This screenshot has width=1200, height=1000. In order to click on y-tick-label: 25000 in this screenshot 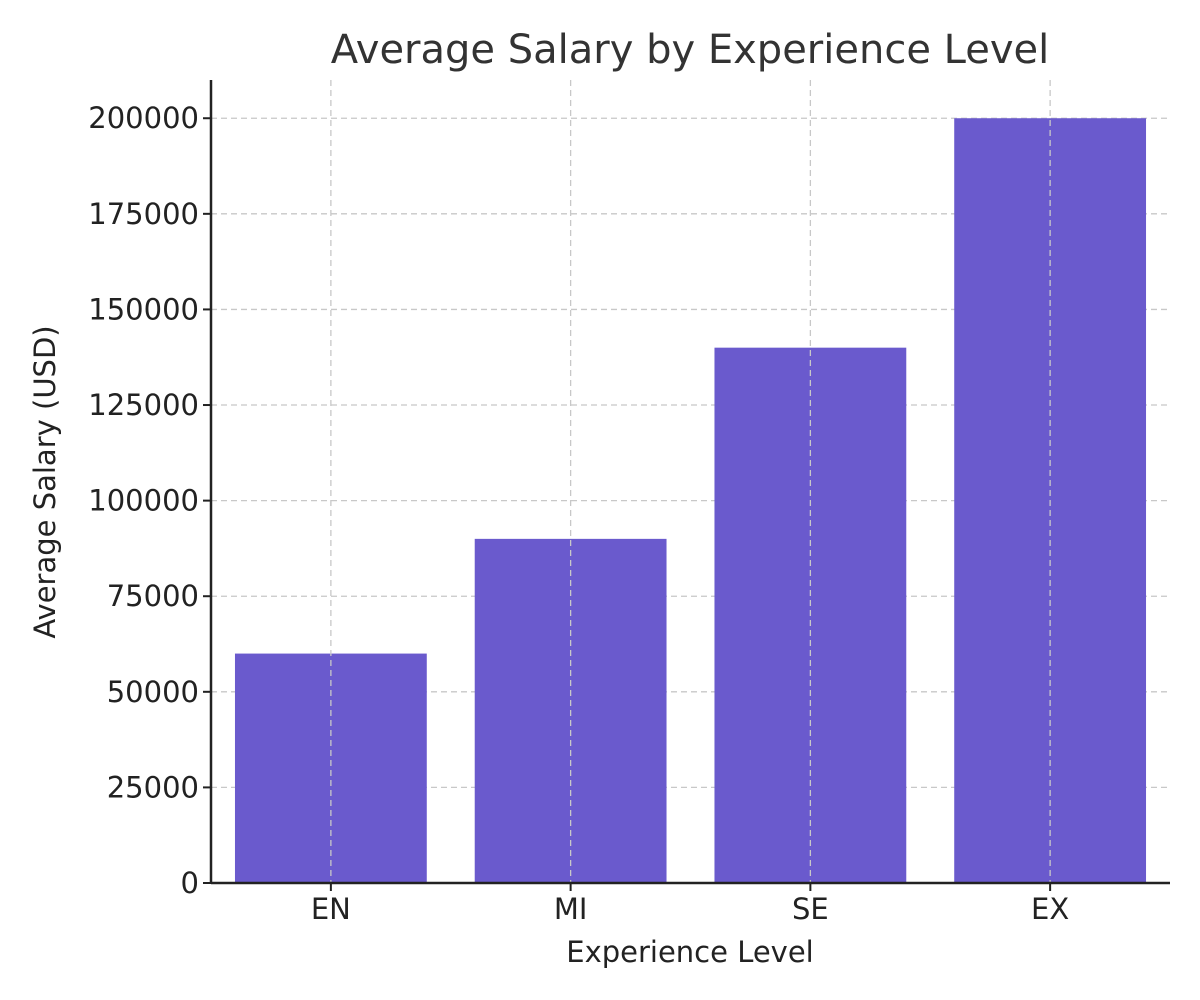, I will do `click(153, 787)`.